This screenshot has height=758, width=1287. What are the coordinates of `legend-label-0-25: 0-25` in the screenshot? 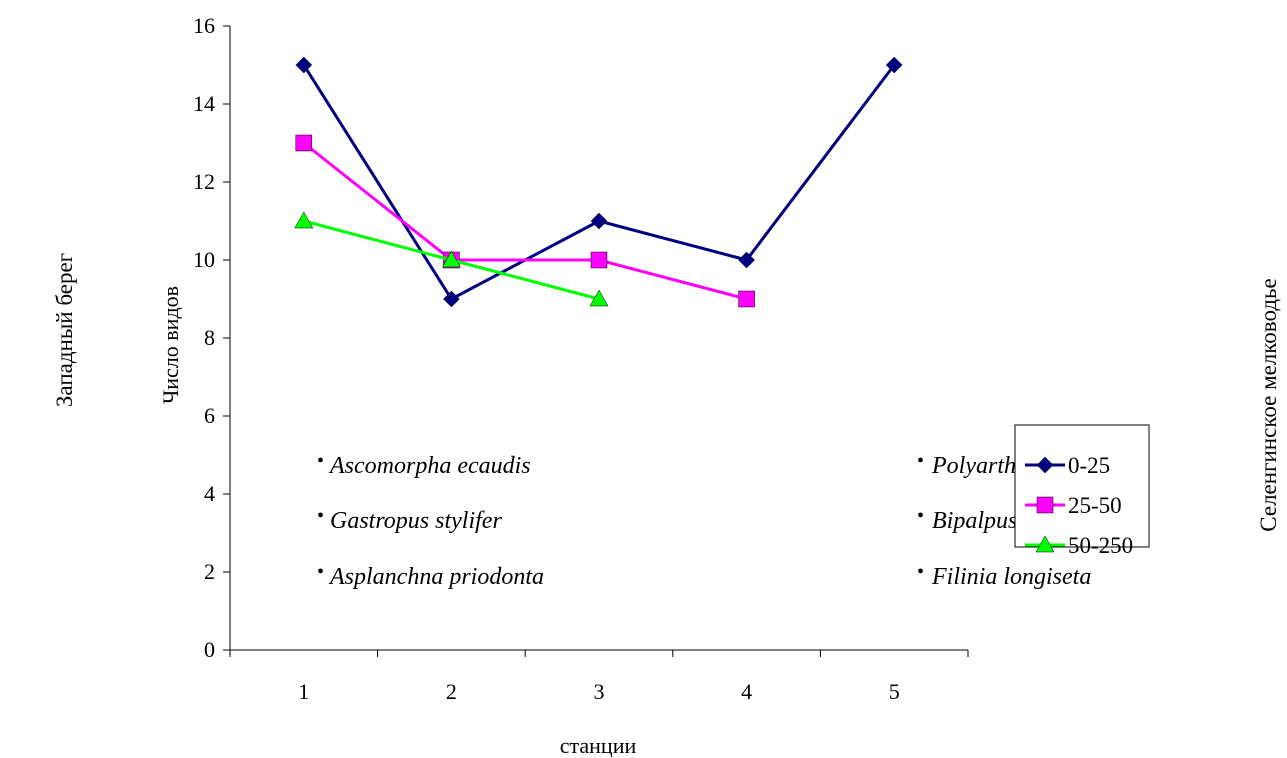 It's located at (1089, 465).